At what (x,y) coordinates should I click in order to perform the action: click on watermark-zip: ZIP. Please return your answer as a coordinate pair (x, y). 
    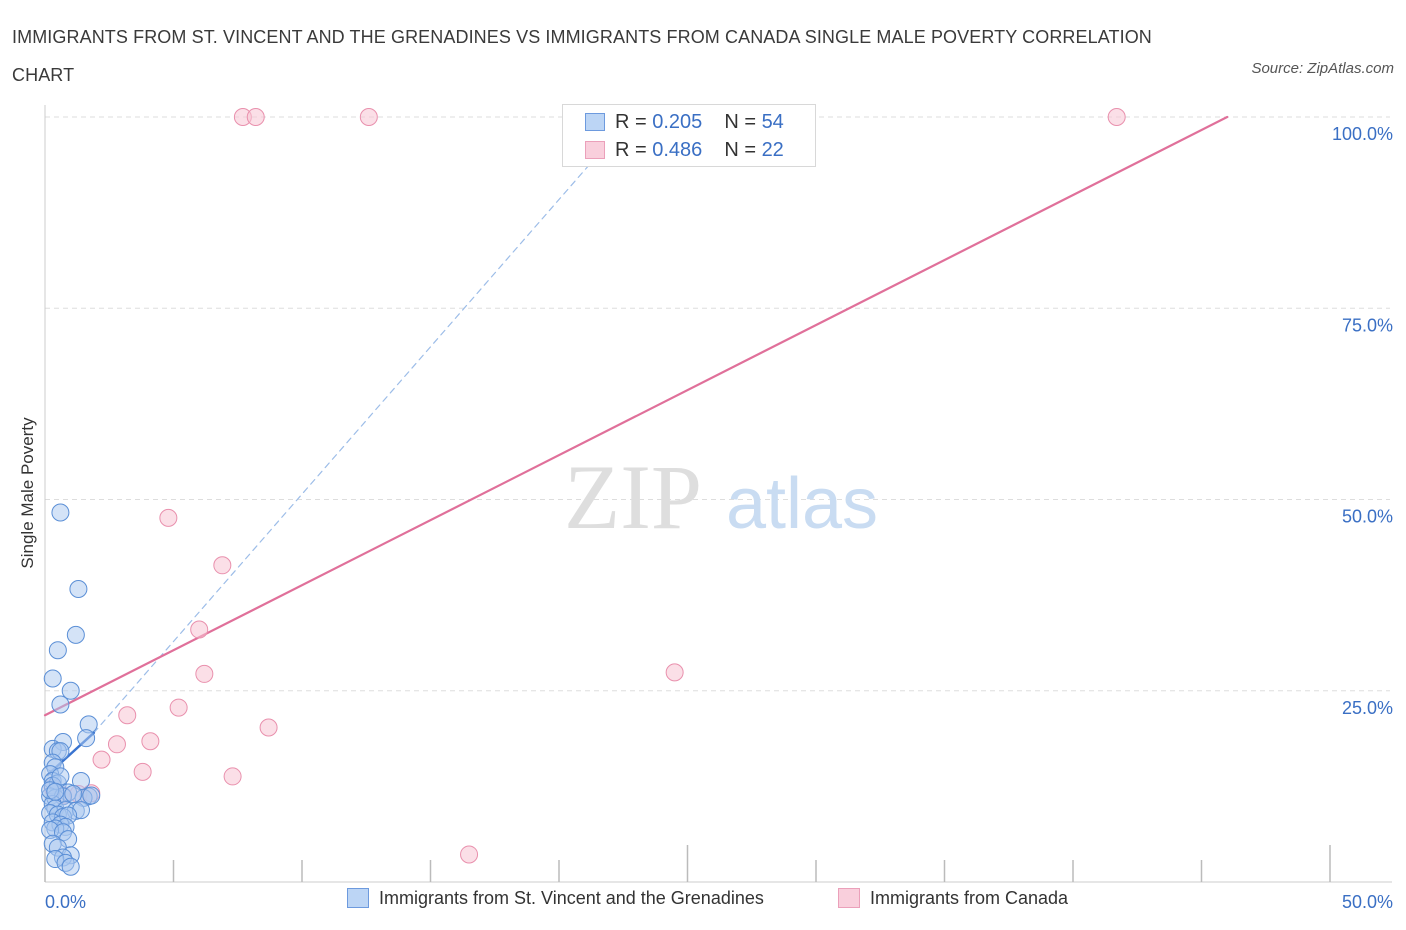
    Looking at the image, I should click on (633, 497).